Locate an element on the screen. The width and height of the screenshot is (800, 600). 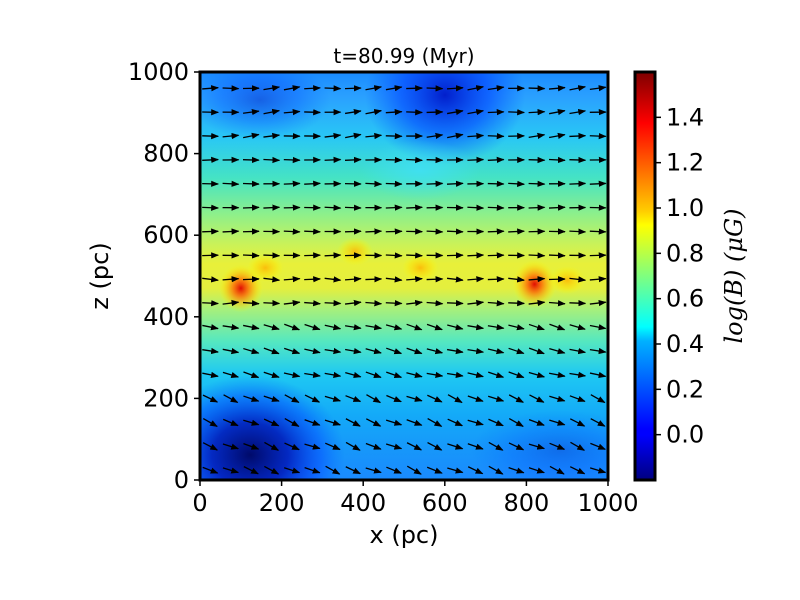
colorbar-tick-label: 1.0 is located at coordinates (685, 208).